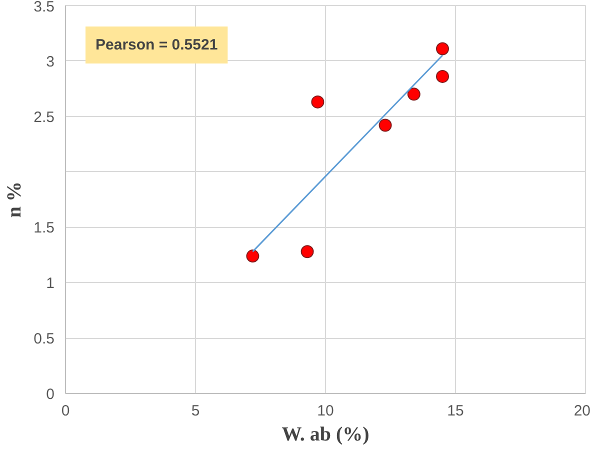 This screenshot has width=596, height=454. What do you see at coordinates (44, 228) in the screenshot?
I see `y-tick-label: 1.5` at bounding box center [44, 228].